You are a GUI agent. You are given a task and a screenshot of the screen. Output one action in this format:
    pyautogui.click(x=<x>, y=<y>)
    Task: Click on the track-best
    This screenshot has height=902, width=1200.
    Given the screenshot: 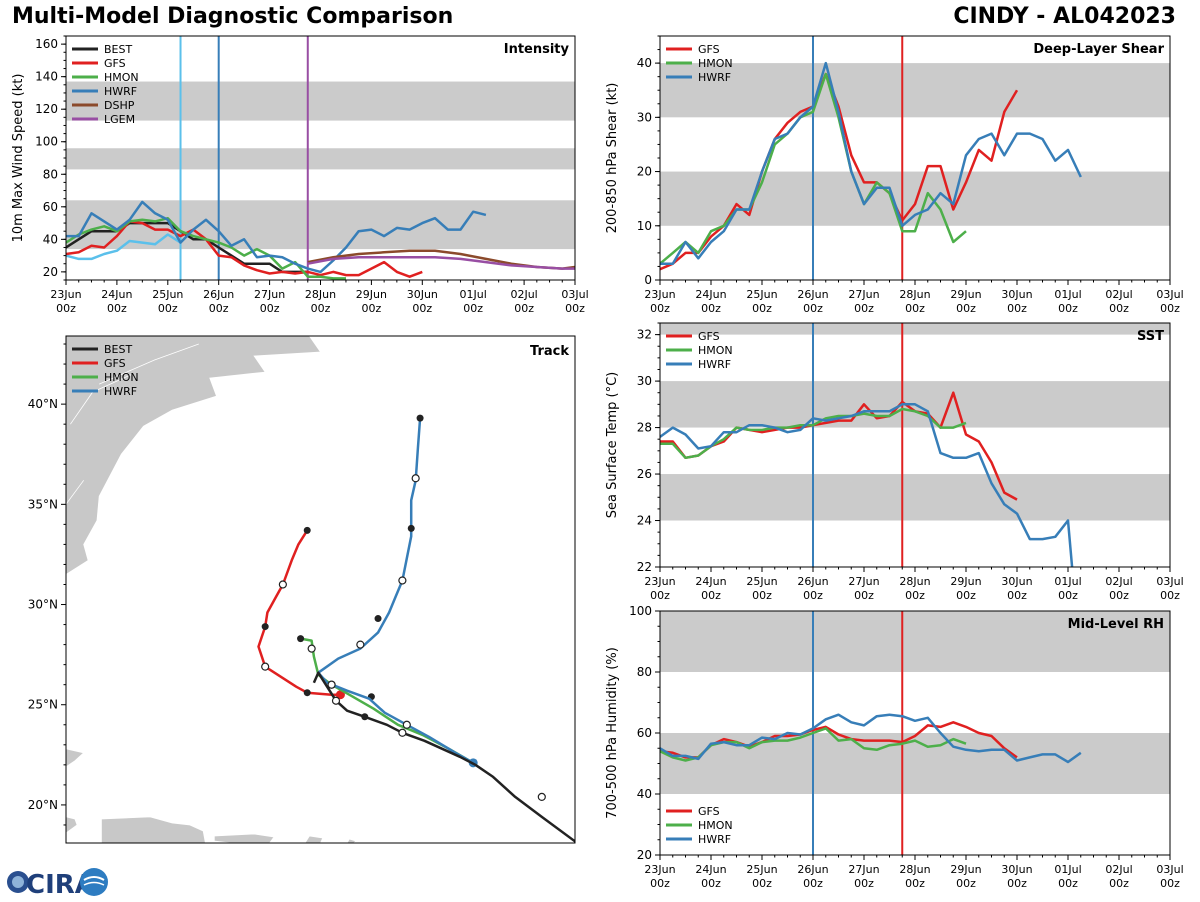 What is the action you would take?
    pyautogui.click(x=443, y=757)
    